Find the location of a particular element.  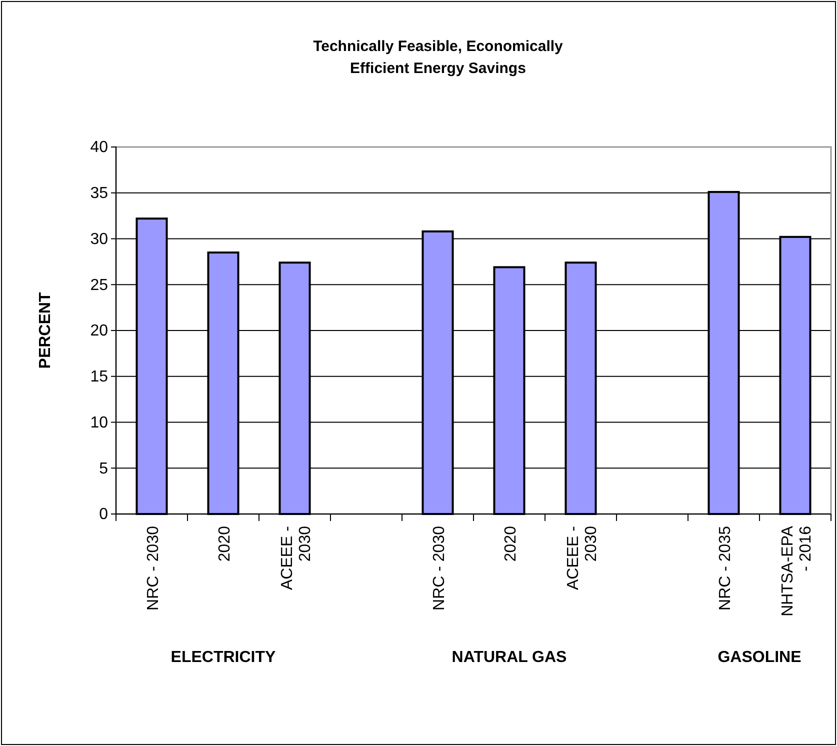

y-tick-label: 40 is located at coordinates (99, 147).